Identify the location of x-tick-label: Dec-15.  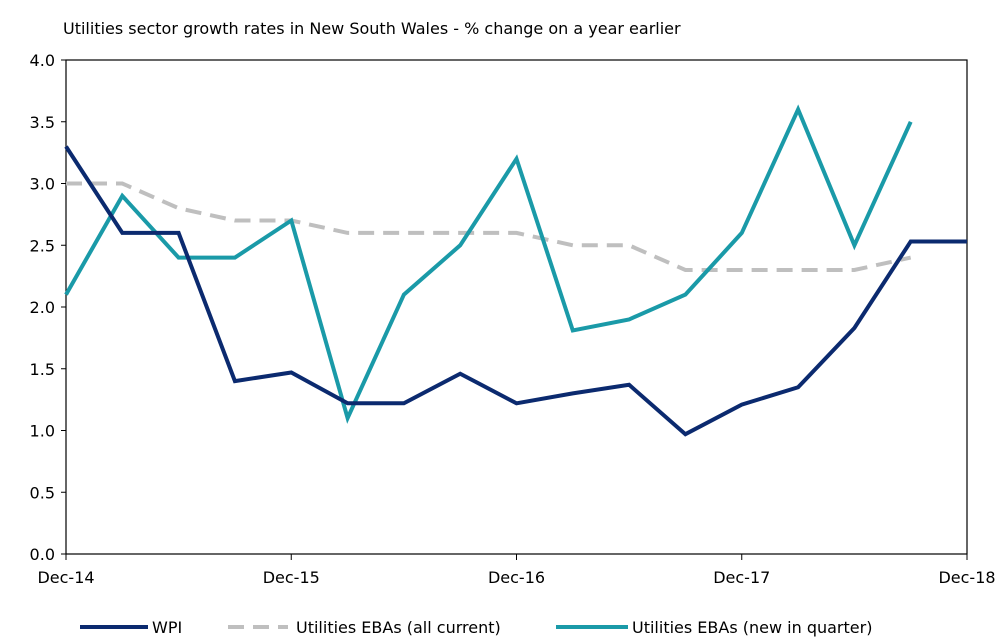
(291, 577).